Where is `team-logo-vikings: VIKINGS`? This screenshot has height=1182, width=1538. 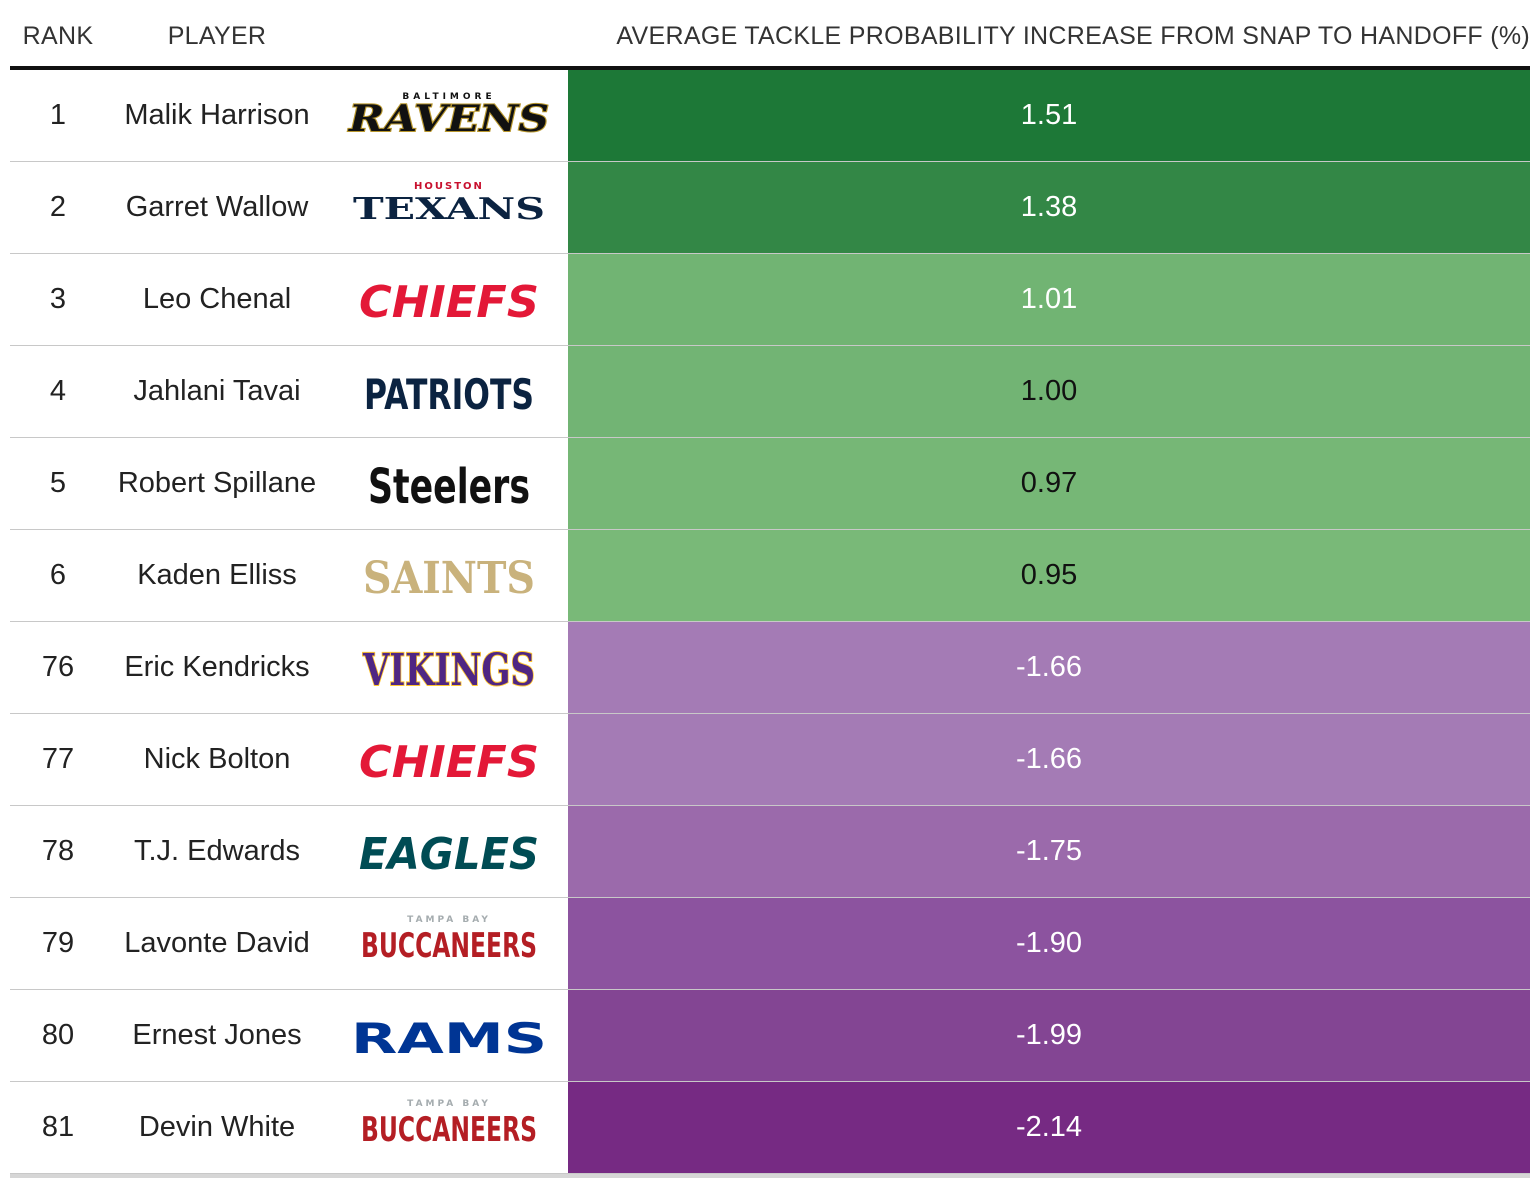 team-logo-vikings: VIKINGS is located at coordinates (449, 667).